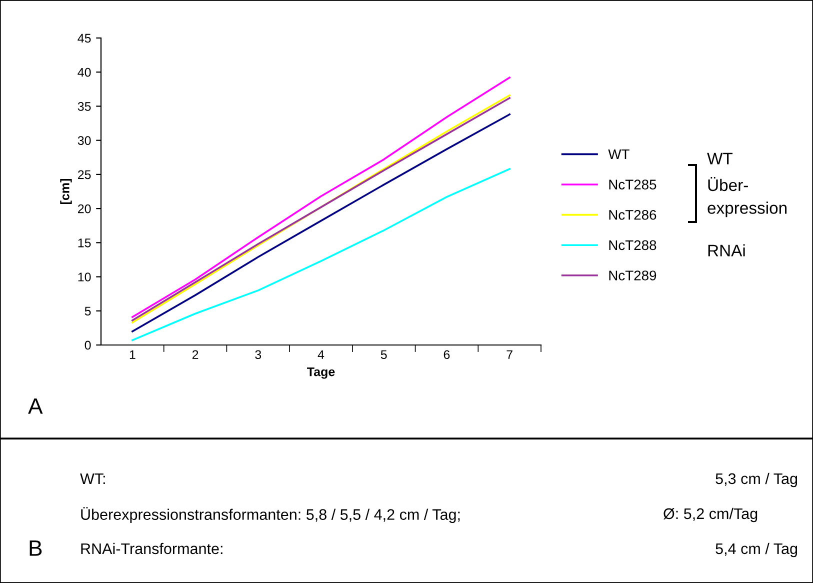  What do you see at coordinates (133, 354) in the screenshot?
I see `x-tick-label: 1` at bounding box center [133, 354].